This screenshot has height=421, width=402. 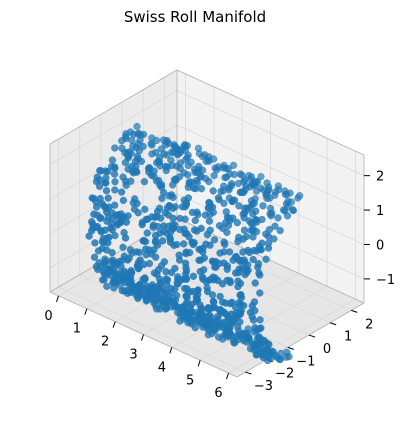 What do you see at coordinates (270, 112) in the screenshot?
I see `pane-edge` at bounding box center [270, 112].